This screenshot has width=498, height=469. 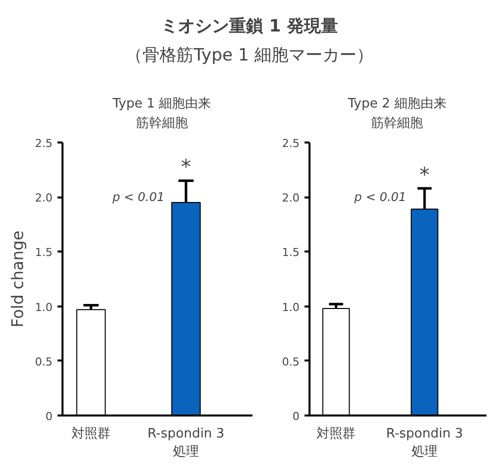 What do you see at coordinates (249, 26) in the screenshot?
I see `text: ミオシン重鎖 1 発現量` at bounding box center [249, 26].